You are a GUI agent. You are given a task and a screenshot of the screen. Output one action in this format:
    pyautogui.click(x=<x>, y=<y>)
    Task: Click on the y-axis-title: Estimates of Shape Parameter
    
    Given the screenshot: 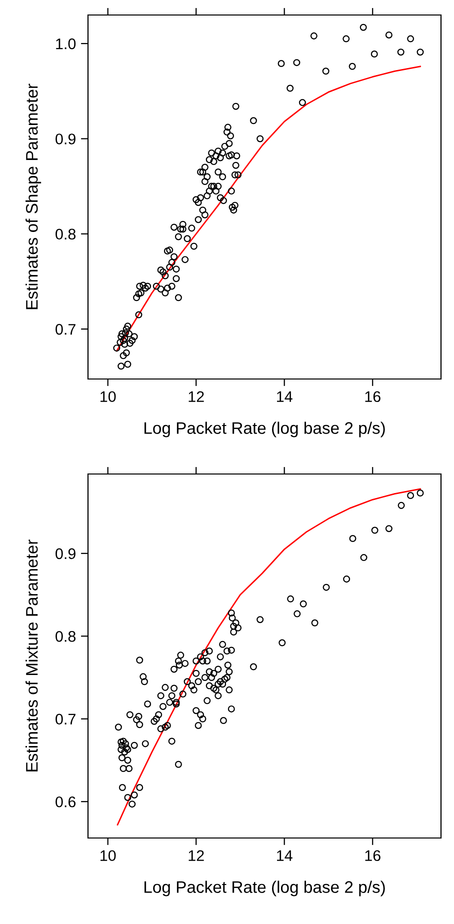 What is the action you would take?
    pyautogui.click(x=34, y=197)
    